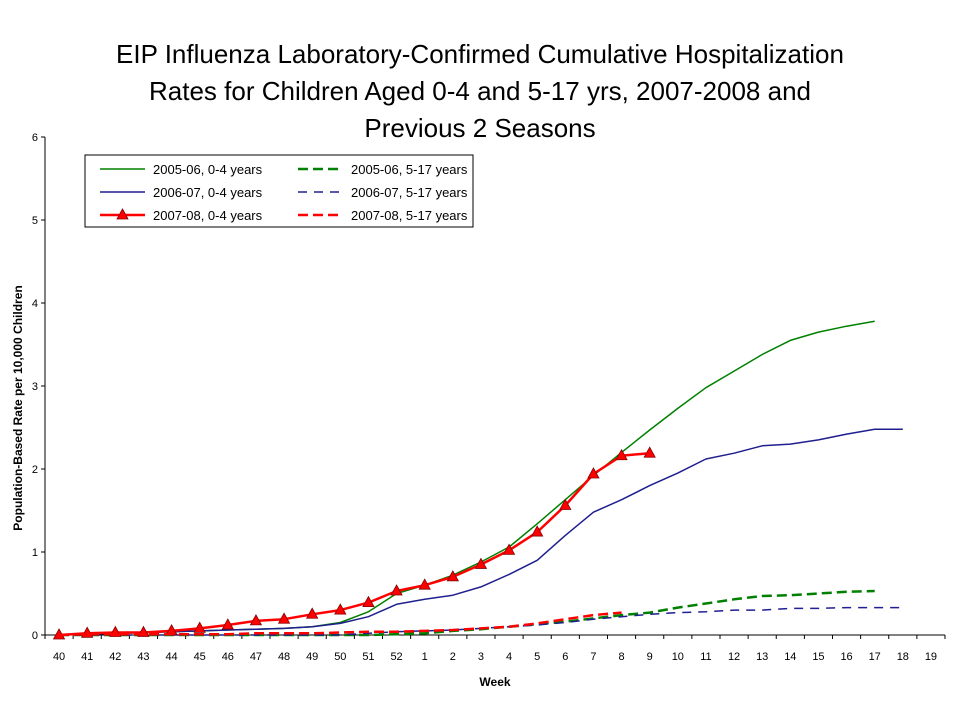  Describe the element at coordinates (368, 657) in the screenshot. I see `x-tick-label: 51` at that location.